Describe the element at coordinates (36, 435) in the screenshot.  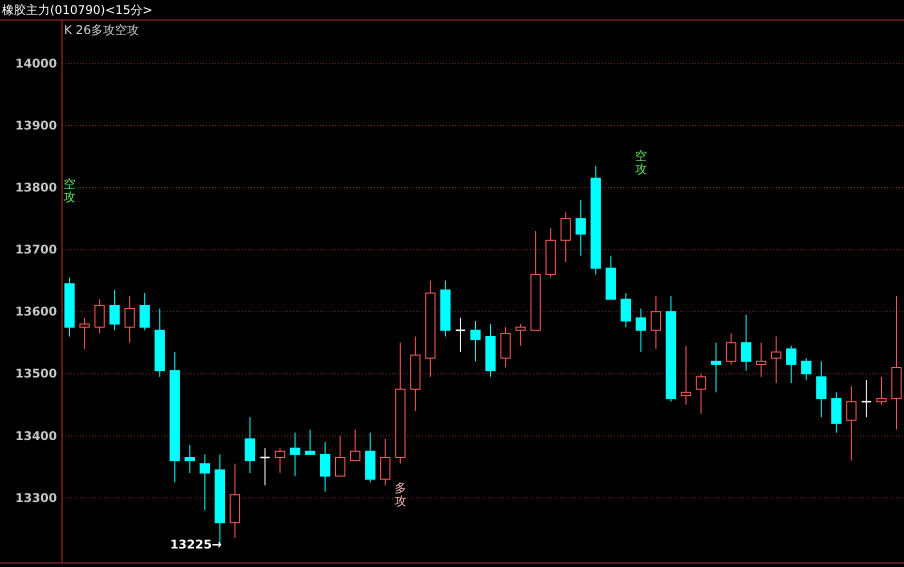
I see `y-tick-label: 13400` at that location.